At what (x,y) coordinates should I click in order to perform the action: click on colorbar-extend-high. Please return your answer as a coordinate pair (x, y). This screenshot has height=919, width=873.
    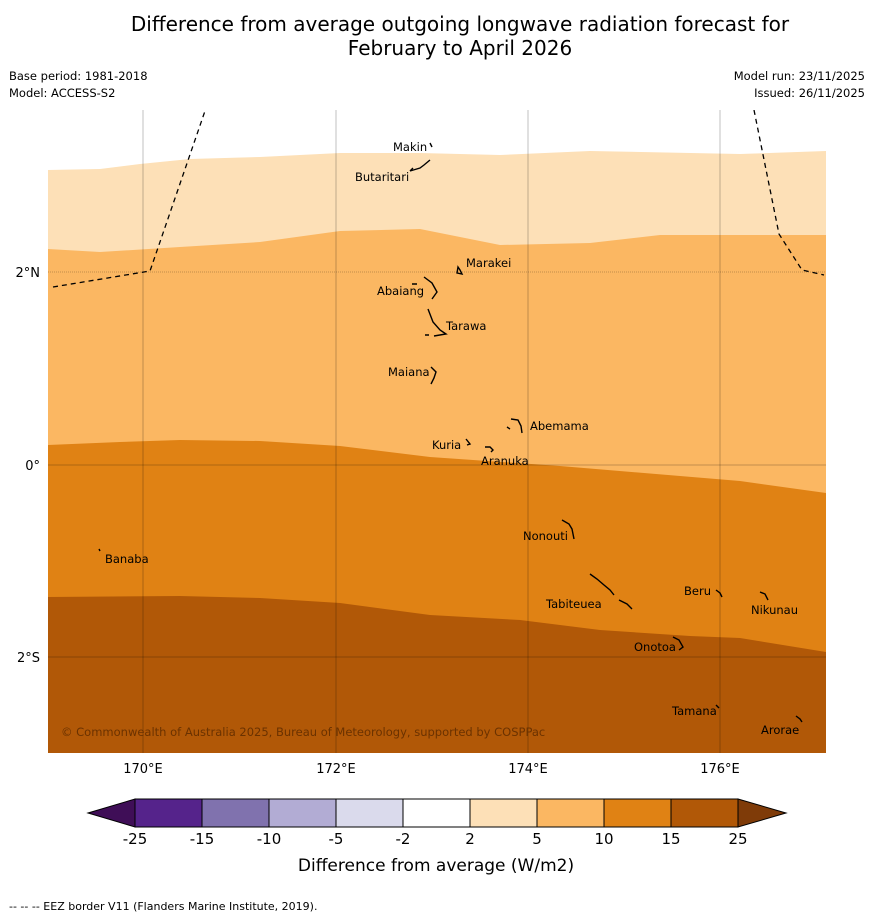
    Looking at the image, I should click on (762, 813).